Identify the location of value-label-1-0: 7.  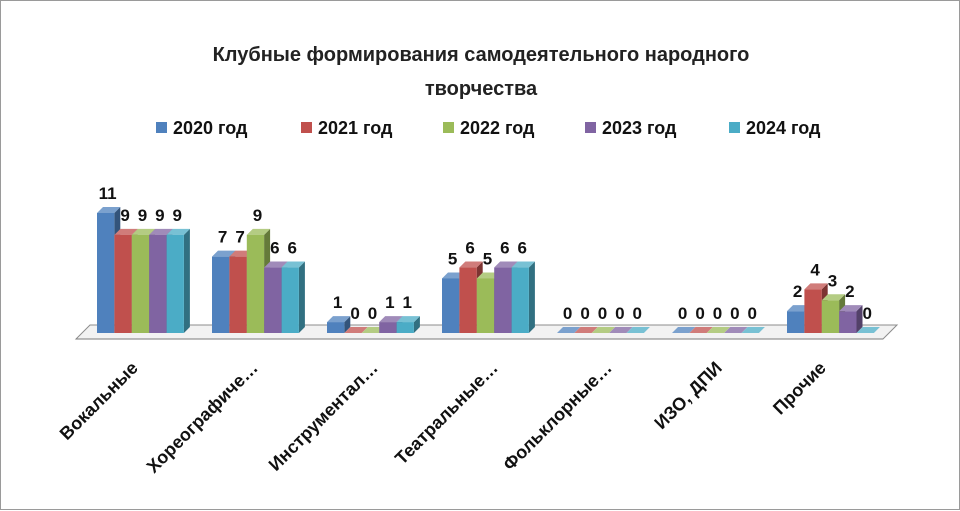
(222, 237).